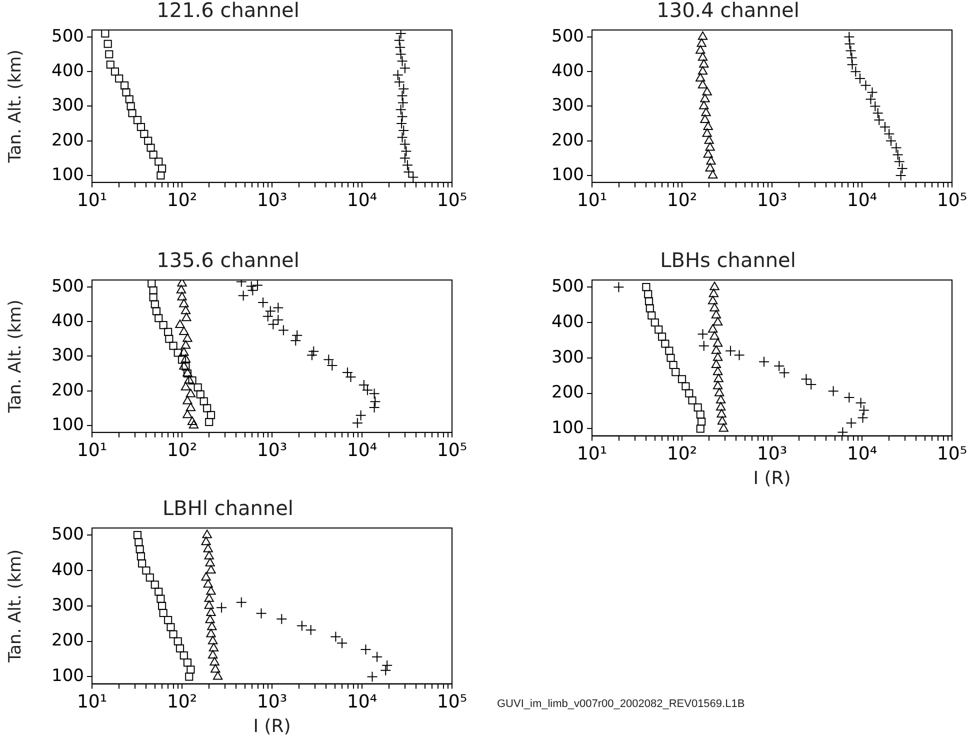  Describe the element at coordinates (228, 260) in the screenshot. I see `chart-title: 135.6 channel` at that location.